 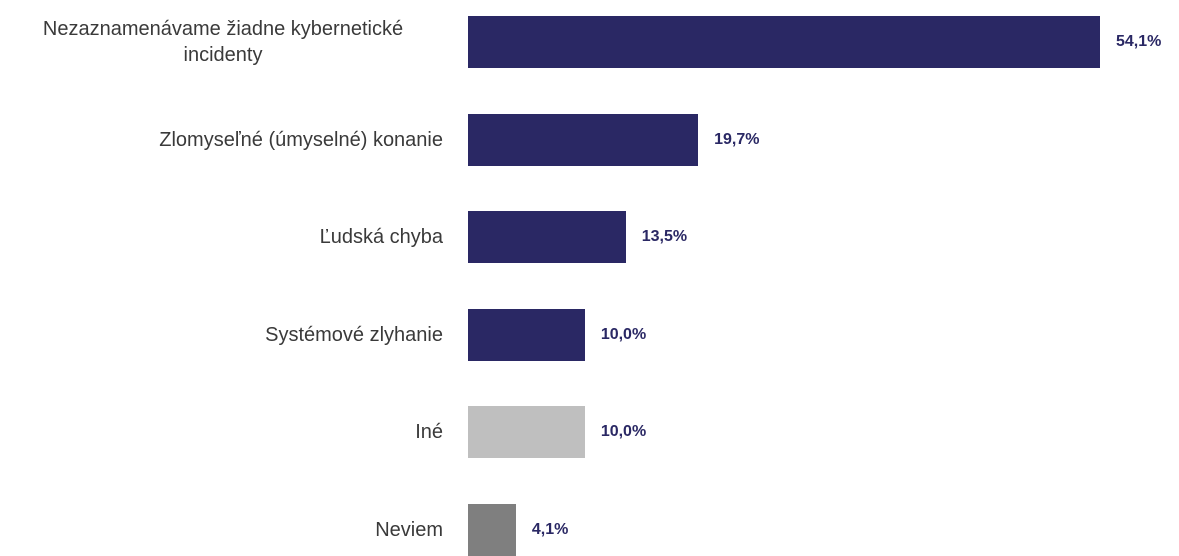 What do you see at coordinates (301, 139) in the screenshot?
I see `category-label: Zlomyseľné (úmyselné) konanie` at bounding box center [301, 139].